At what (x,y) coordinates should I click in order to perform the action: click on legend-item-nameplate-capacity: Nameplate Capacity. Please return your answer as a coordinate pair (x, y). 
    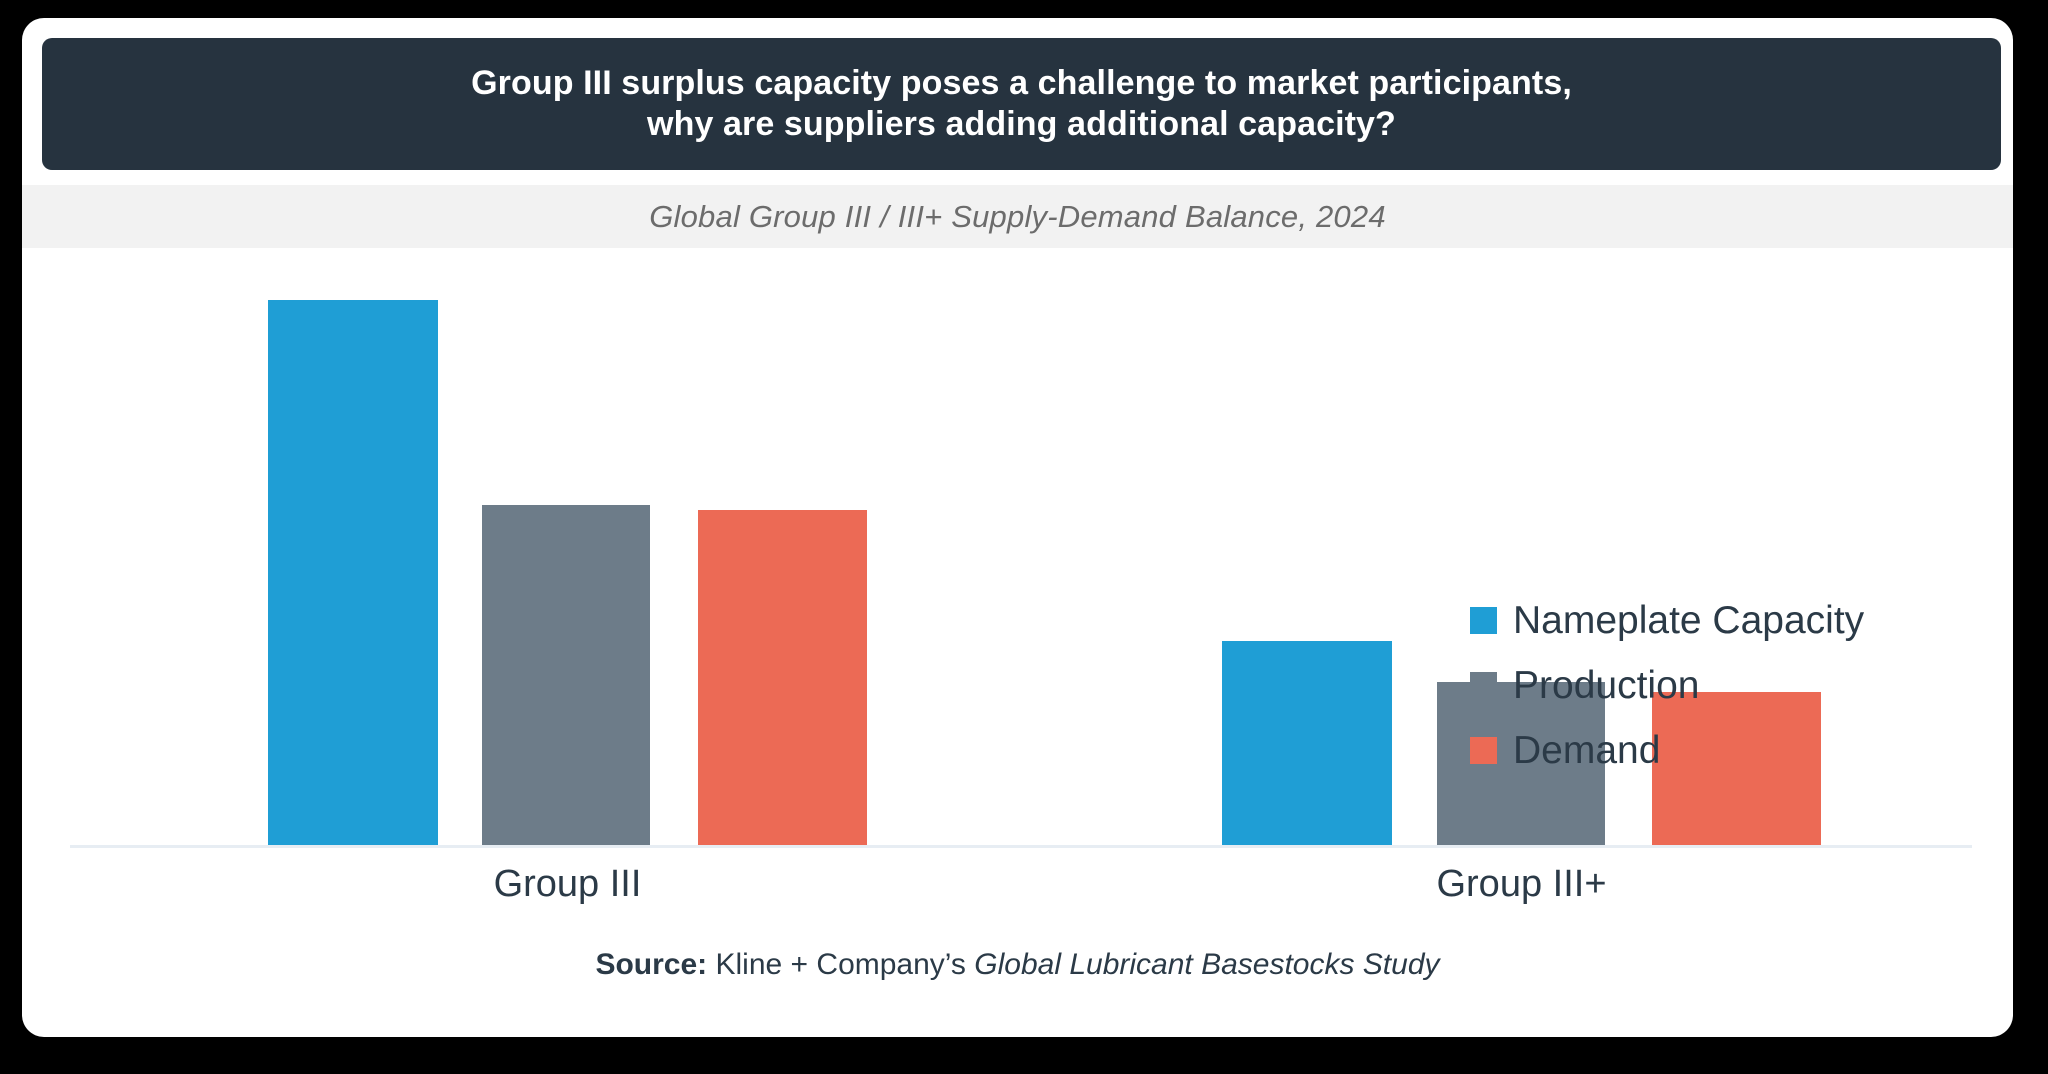
    Looking at the image, I should click on (1667, 620).